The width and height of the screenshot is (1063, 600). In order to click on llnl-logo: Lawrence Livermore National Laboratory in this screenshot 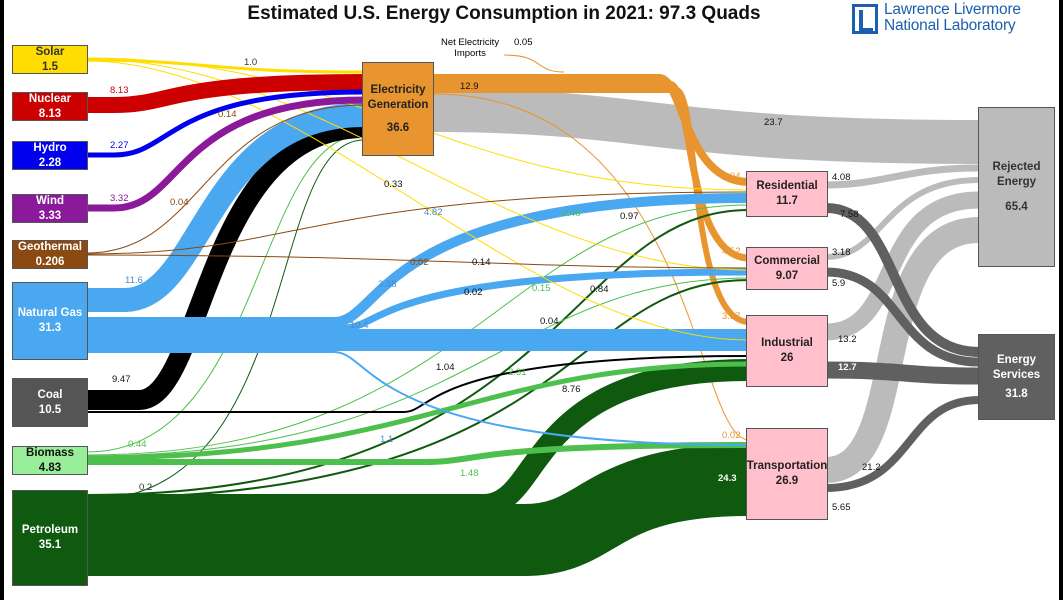, I will do `click(947, 20)`.